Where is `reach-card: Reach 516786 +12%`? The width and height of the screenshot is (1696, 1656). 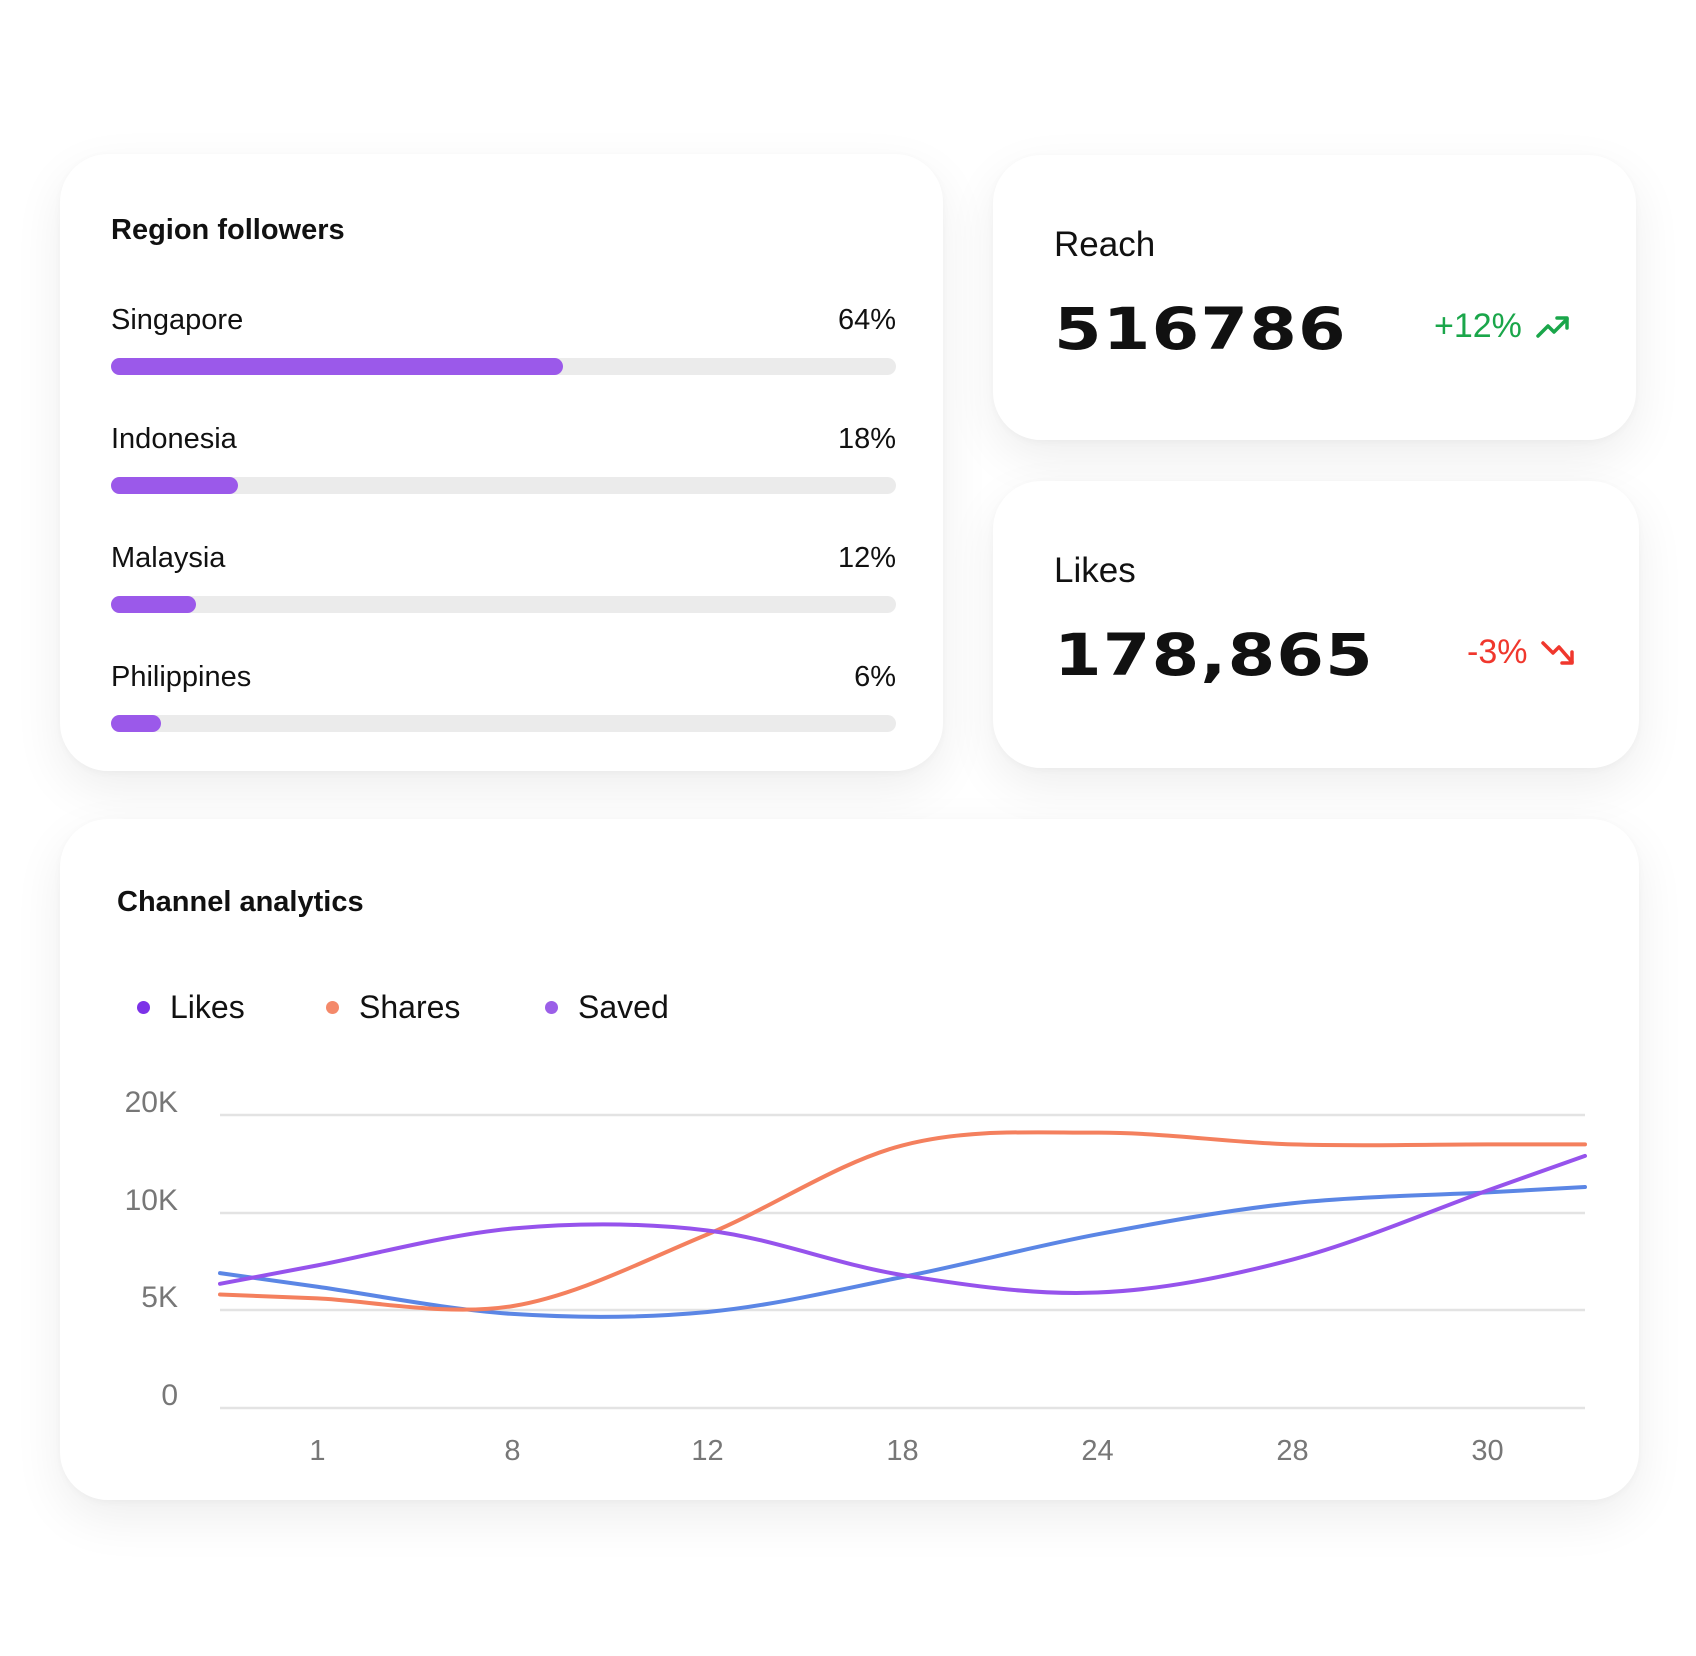 reach-card: Reach 516786 +12% is located at coordinates (1314, 297).